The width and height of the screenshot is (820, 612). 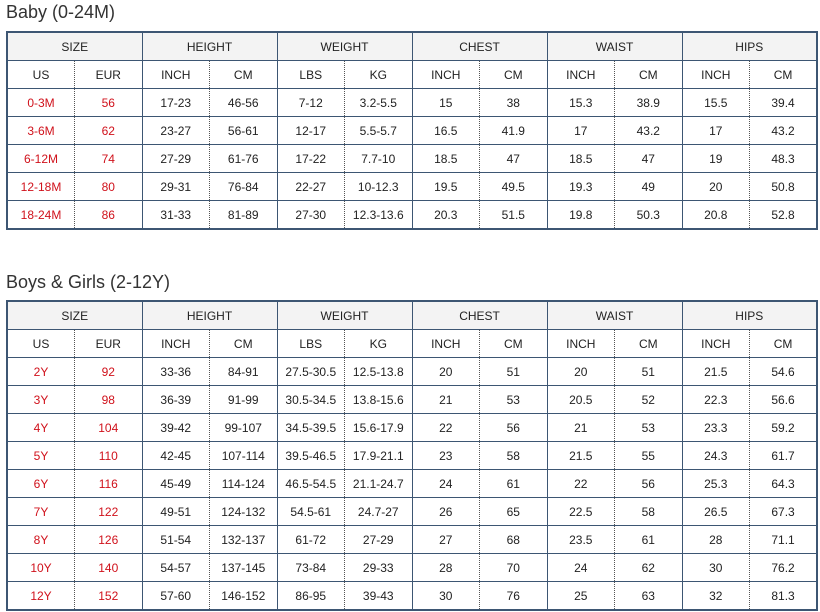 I want to click on cell-waist-inch: 20.5, so click(x=581, y=399).